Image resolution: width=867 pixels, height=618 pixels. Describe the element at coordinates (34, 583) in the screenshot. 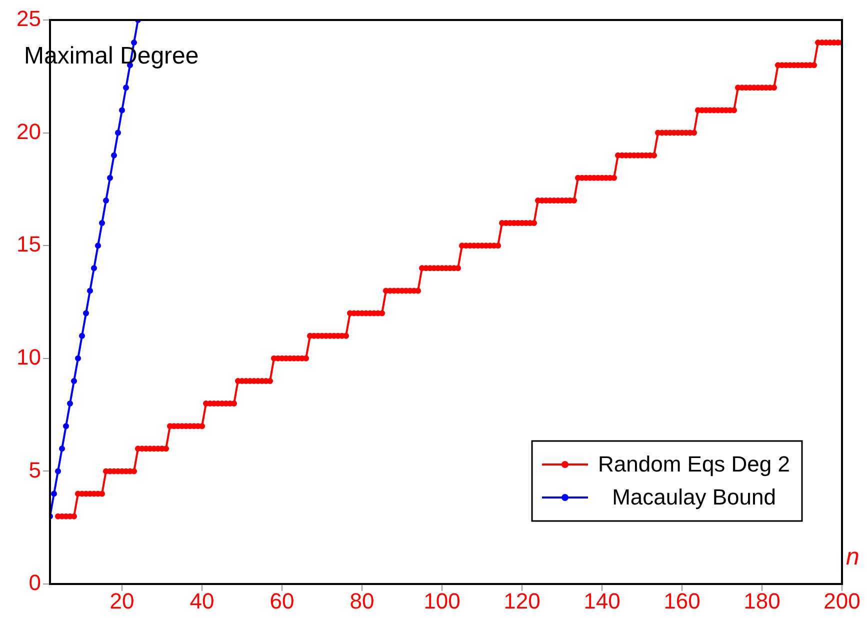

I see `y-tick-label: 0` at that location.